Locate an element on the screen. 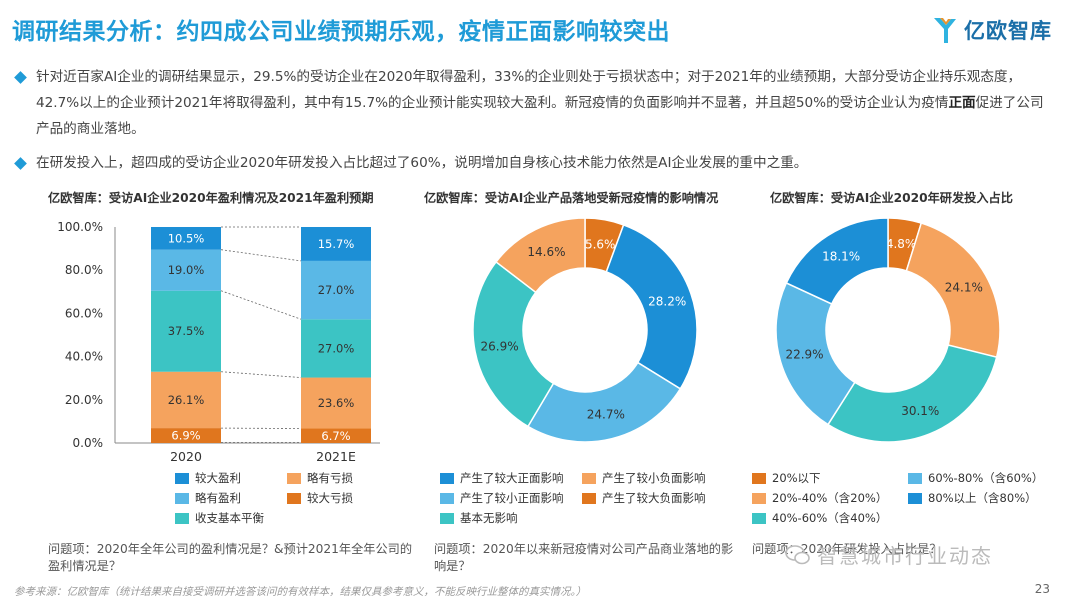 The width and height of the screenshot is (1080, 604). legend-label: 基本无影响 is located at coordinates (489, 518).